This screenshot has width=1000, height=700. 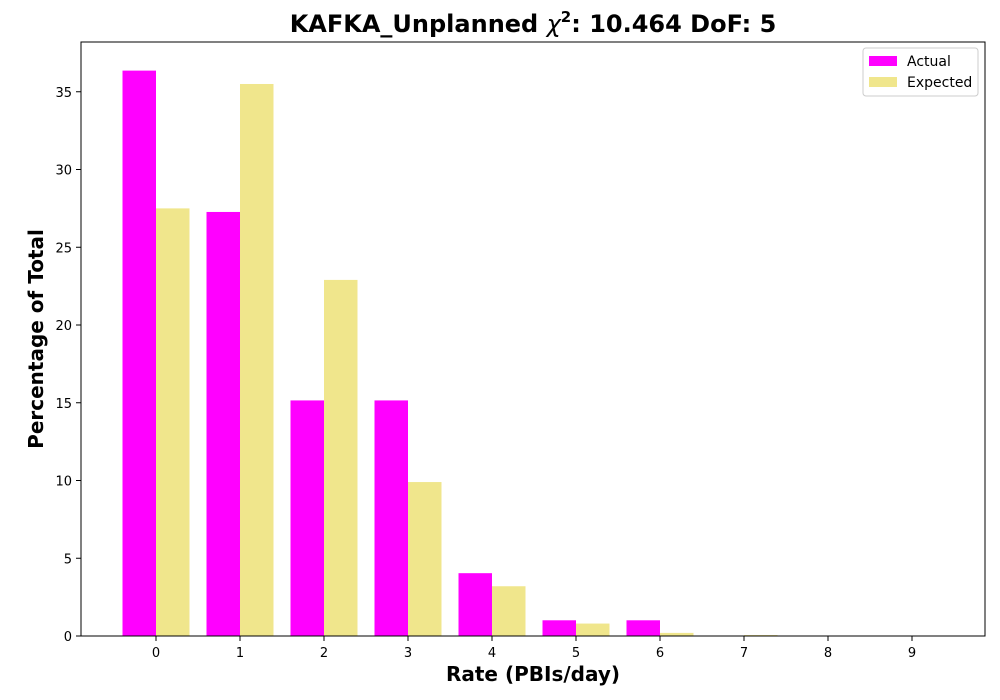 I want to click on x-tick-label: 2, so click(x=324, y=653).